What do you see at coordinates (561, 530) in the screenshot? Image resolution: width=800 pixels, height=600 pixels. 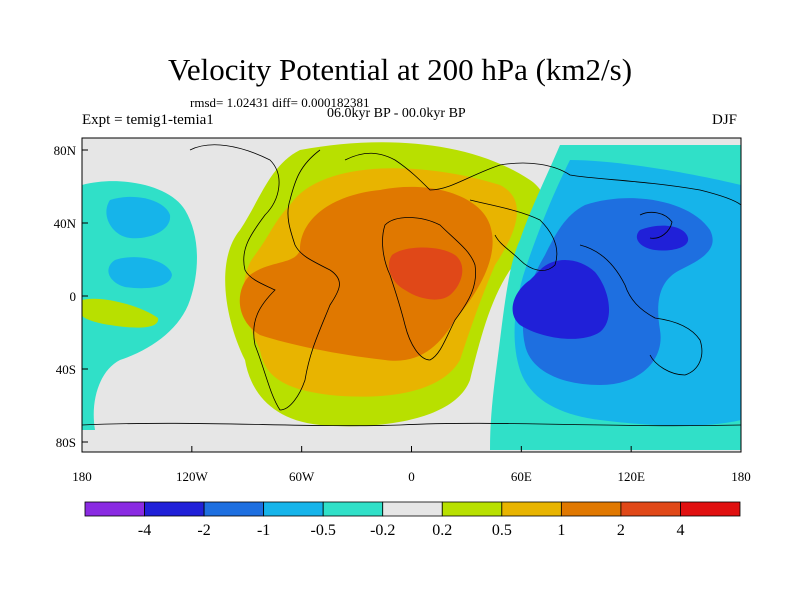 I see `colorbar-label: 1` at bounding box center [561, 530].